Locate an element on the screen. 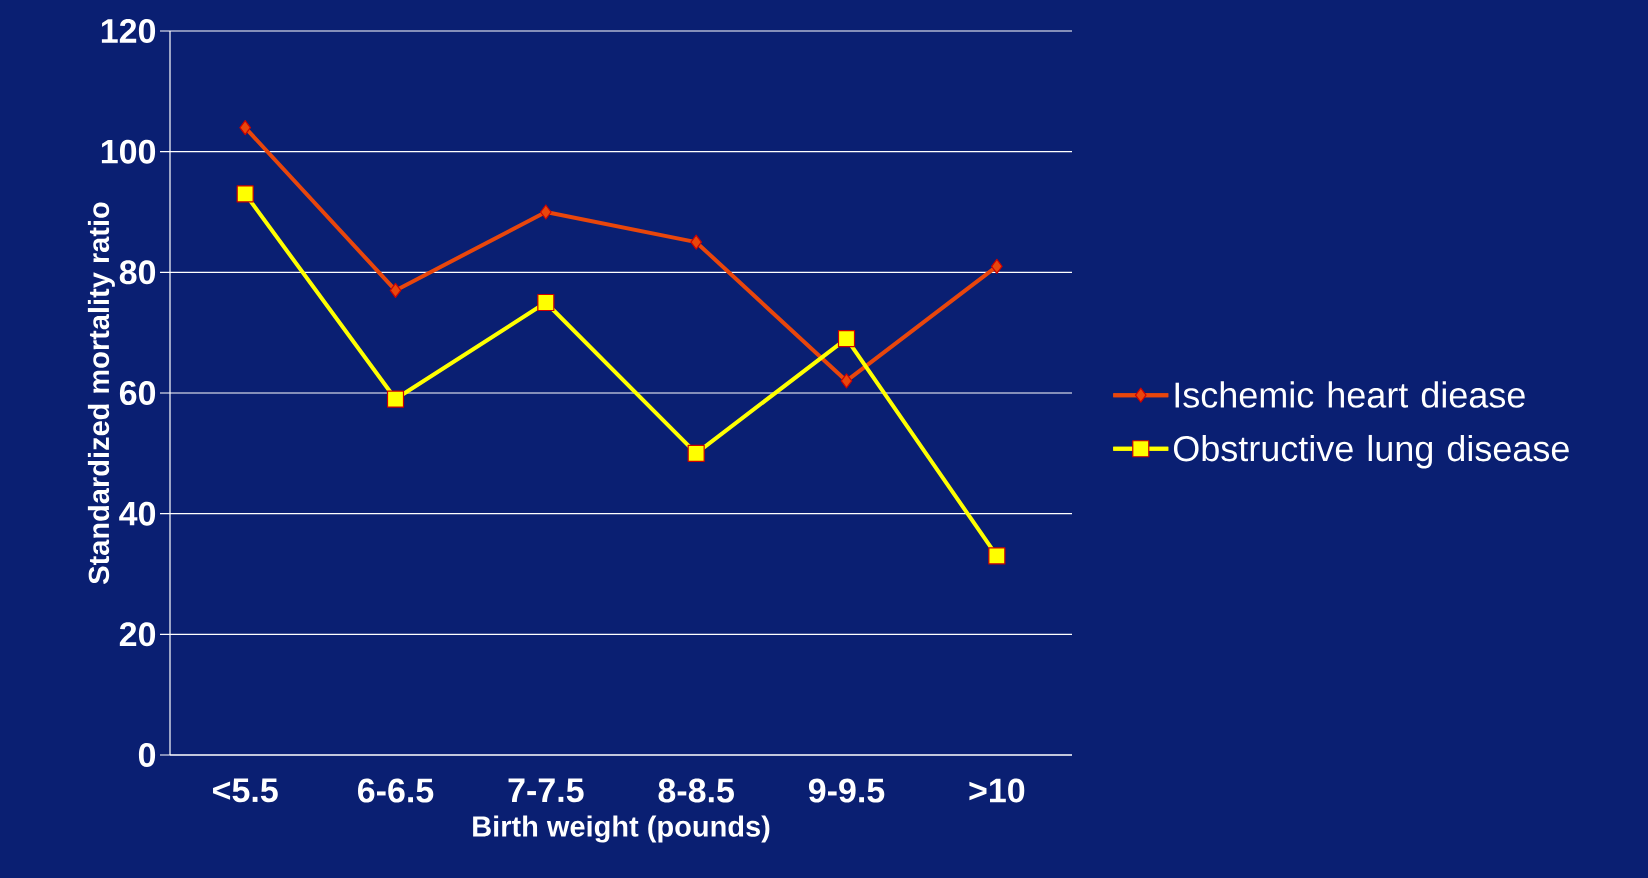  x-axis-title: Birth weight (pounds) is located at coordinates (621, 829).